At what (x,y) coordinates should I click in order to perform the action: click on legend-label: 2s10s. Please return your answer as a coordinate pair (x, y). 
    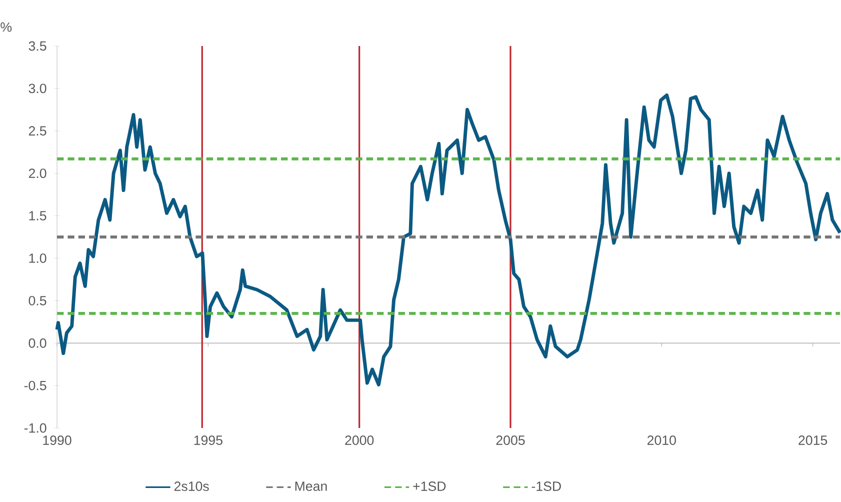
    Looking at the image, I should click on (191, 486).